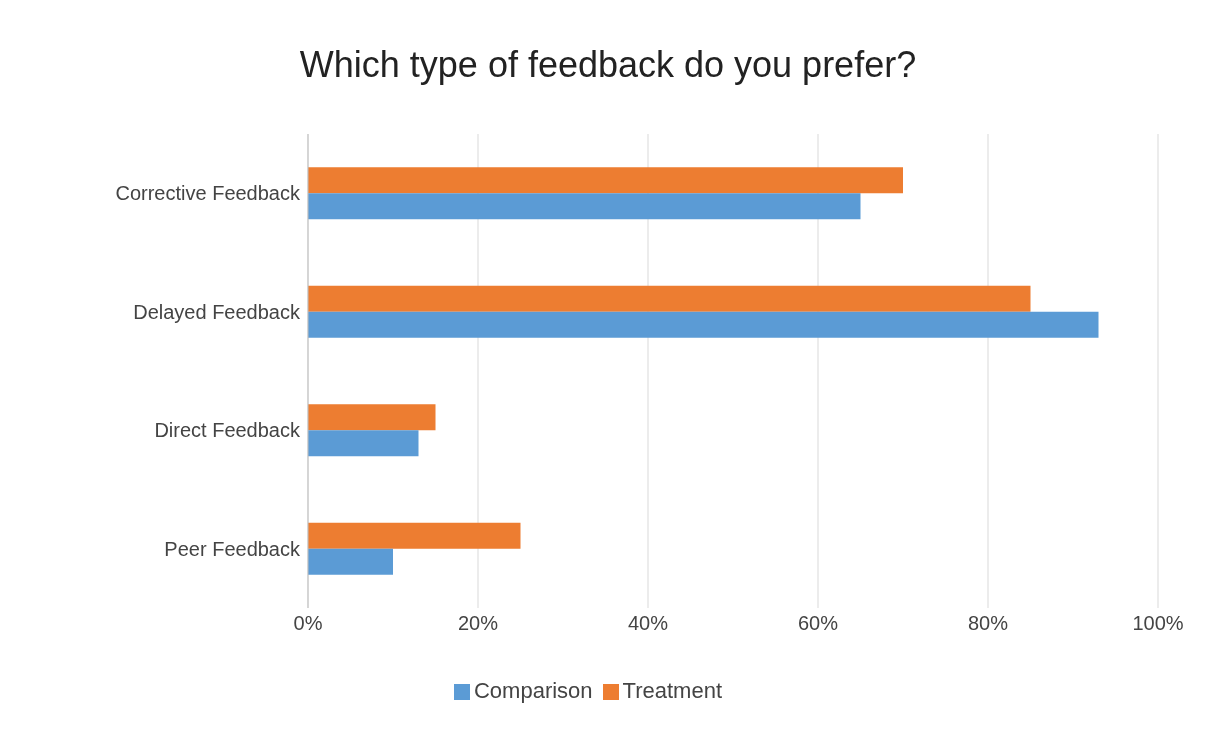  What do you see at coordinates (672, 690) in the screenshot?
I see `legend-label: Treatment` at bounding box center [672, 690].